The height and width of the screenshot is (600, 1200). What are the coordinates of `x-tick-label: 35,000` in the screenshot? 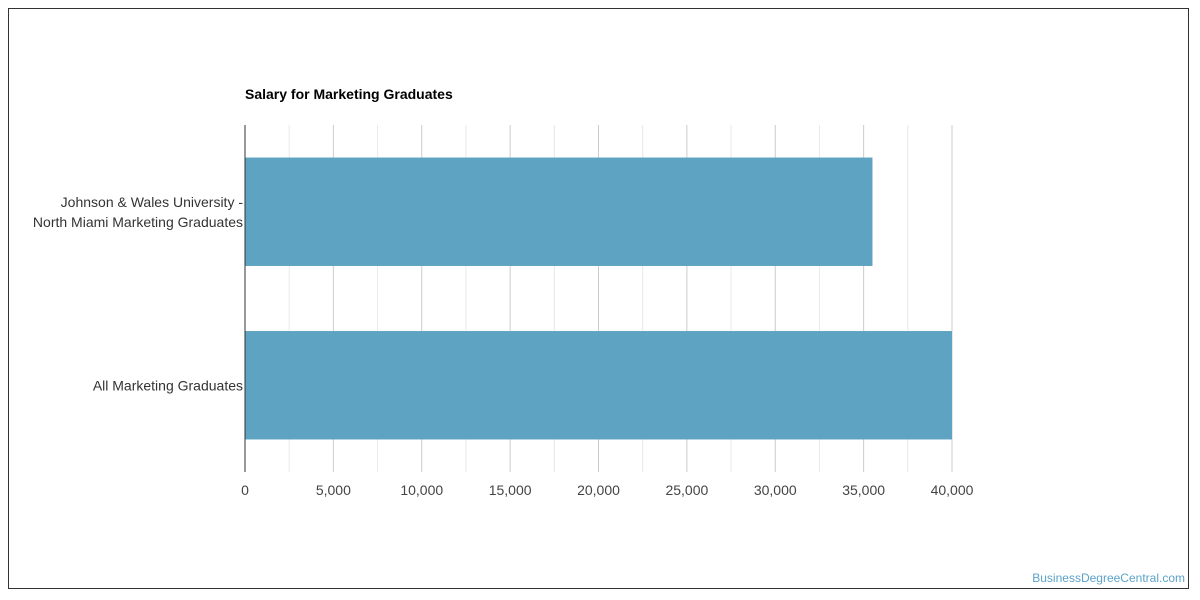 It's located at (863, 490).